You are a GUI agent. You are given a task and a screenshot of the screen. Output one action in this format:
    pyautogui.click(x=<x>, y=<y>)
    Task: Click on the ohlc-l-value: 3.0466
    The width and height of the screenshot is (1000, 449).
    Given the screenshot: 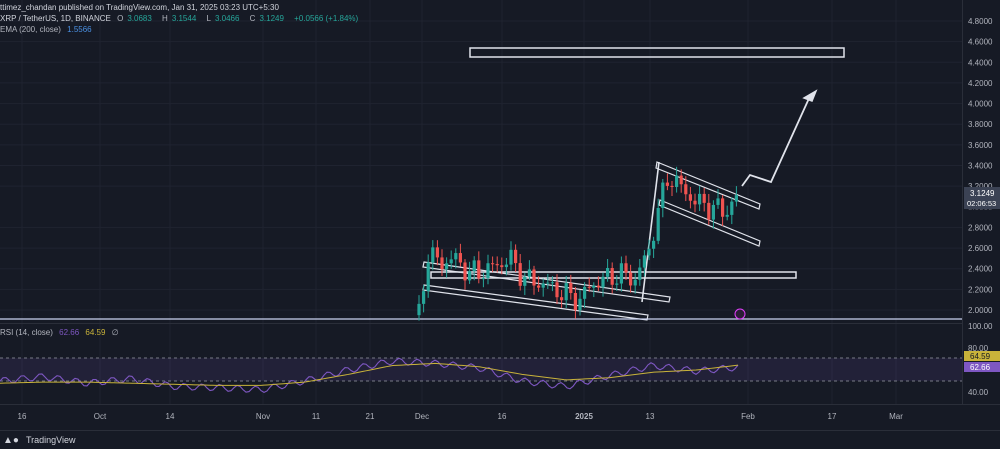 What is the action you would take?
    pyautogui.click(x=227, y=18)
    